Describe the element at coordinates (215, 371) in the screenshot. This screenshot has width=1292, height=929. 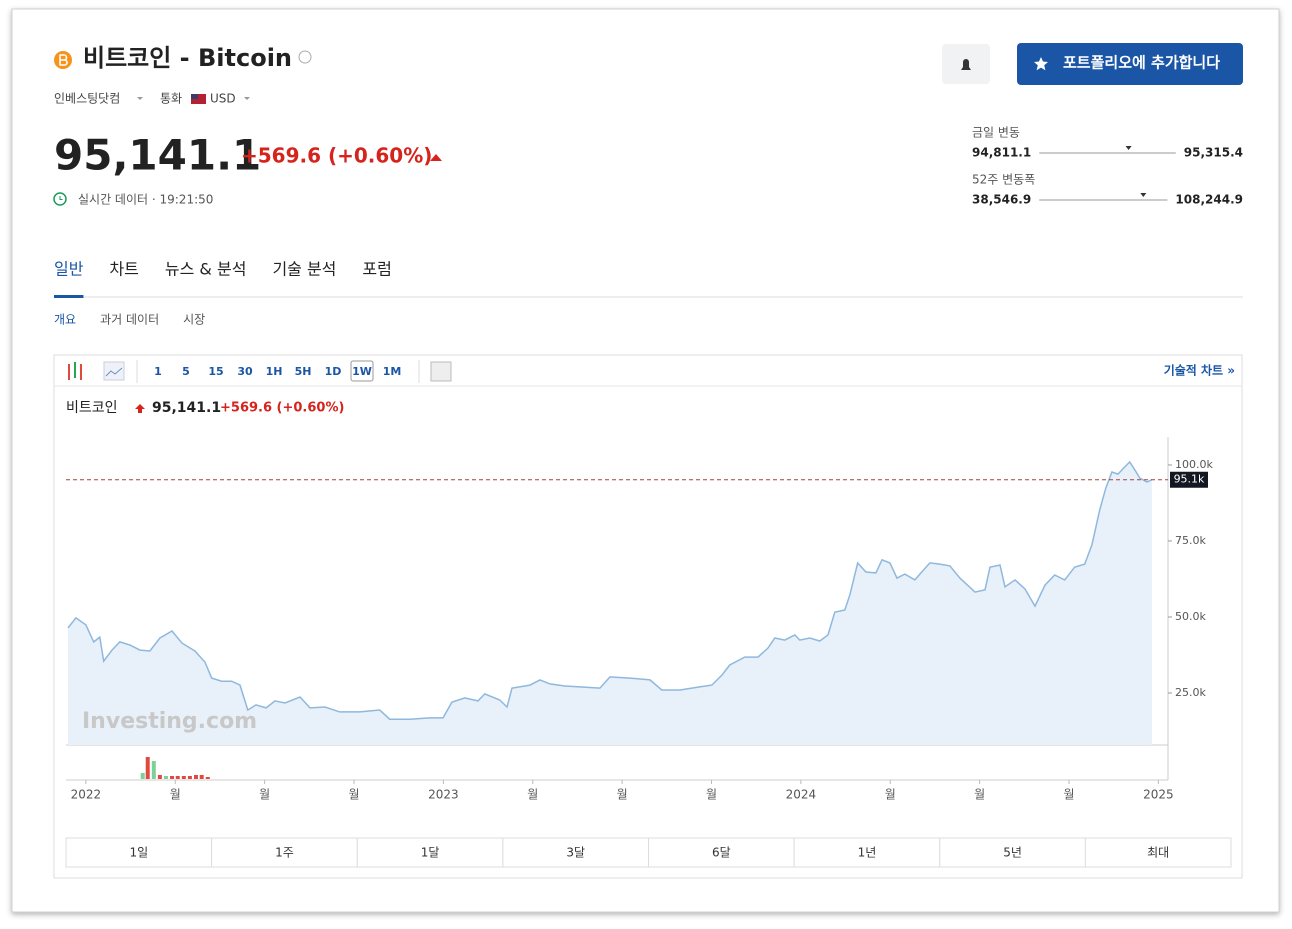
I see `interval: 15` at that location.